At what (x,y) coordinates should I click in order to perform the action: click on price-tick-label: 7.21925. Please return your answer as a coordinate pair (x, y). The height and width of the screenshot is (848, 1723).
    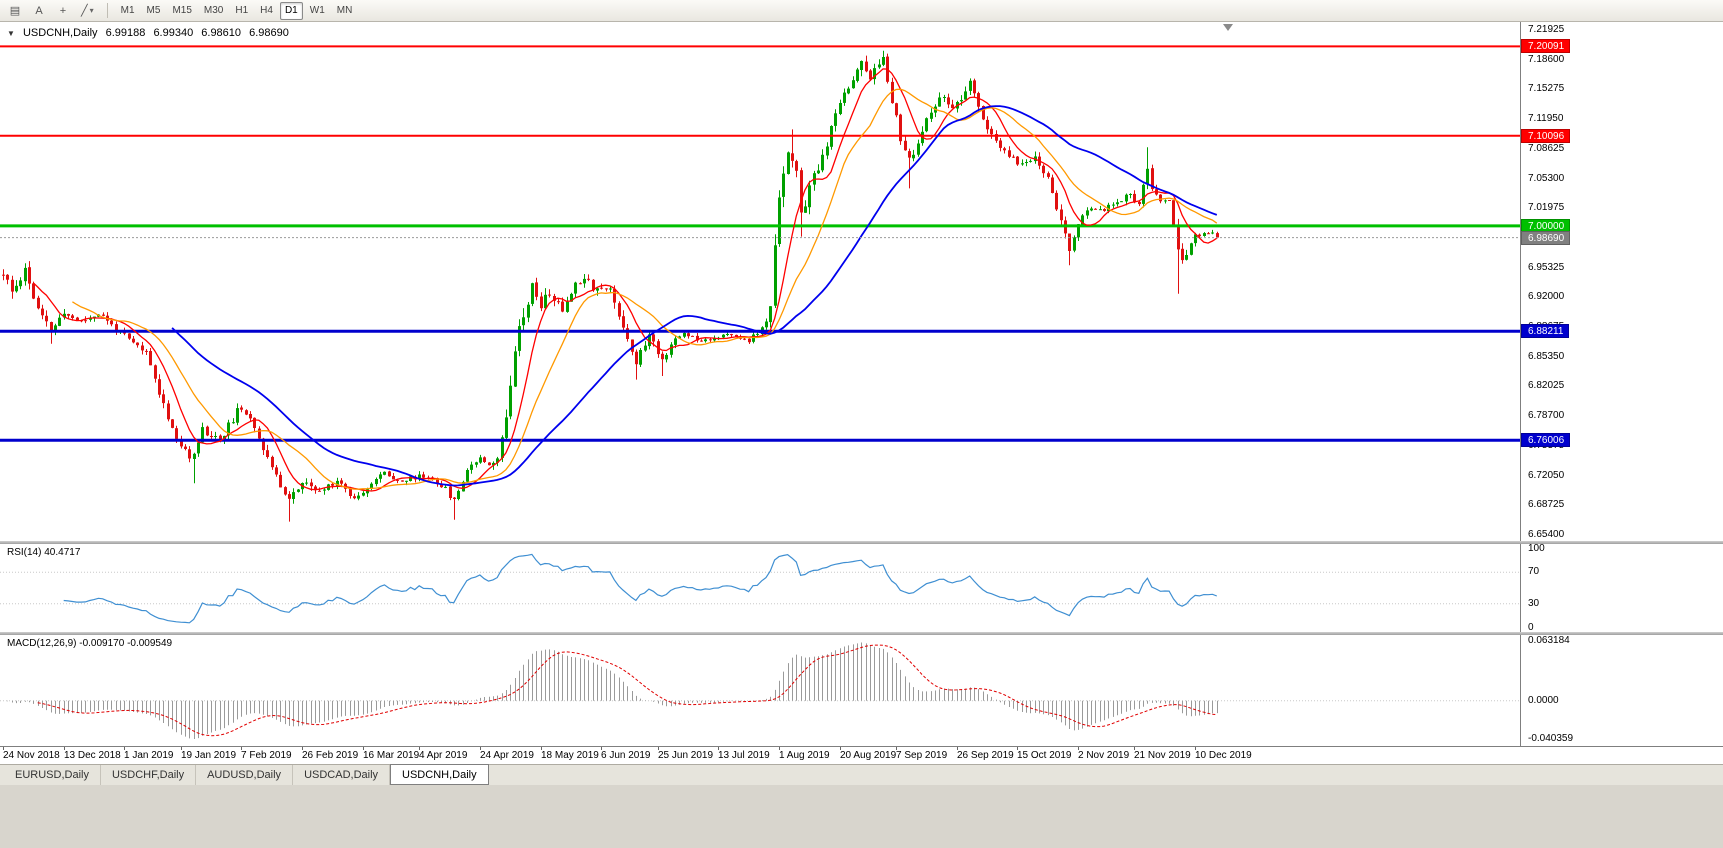
    Looking at the image, I should click on (1546, 29).